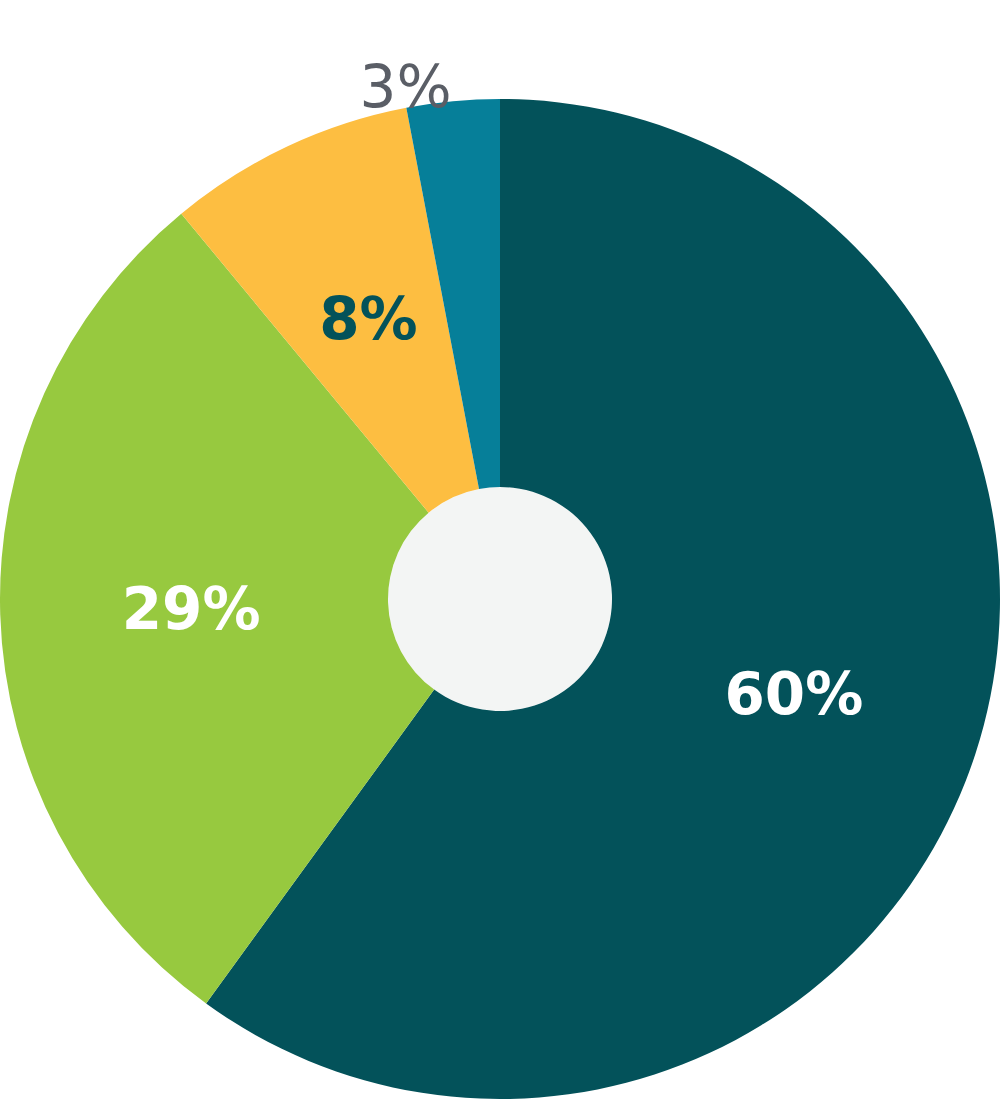  Describe the element at coordinates (191, 608) in the screenshot. I see `data-label: 29%` at that location.